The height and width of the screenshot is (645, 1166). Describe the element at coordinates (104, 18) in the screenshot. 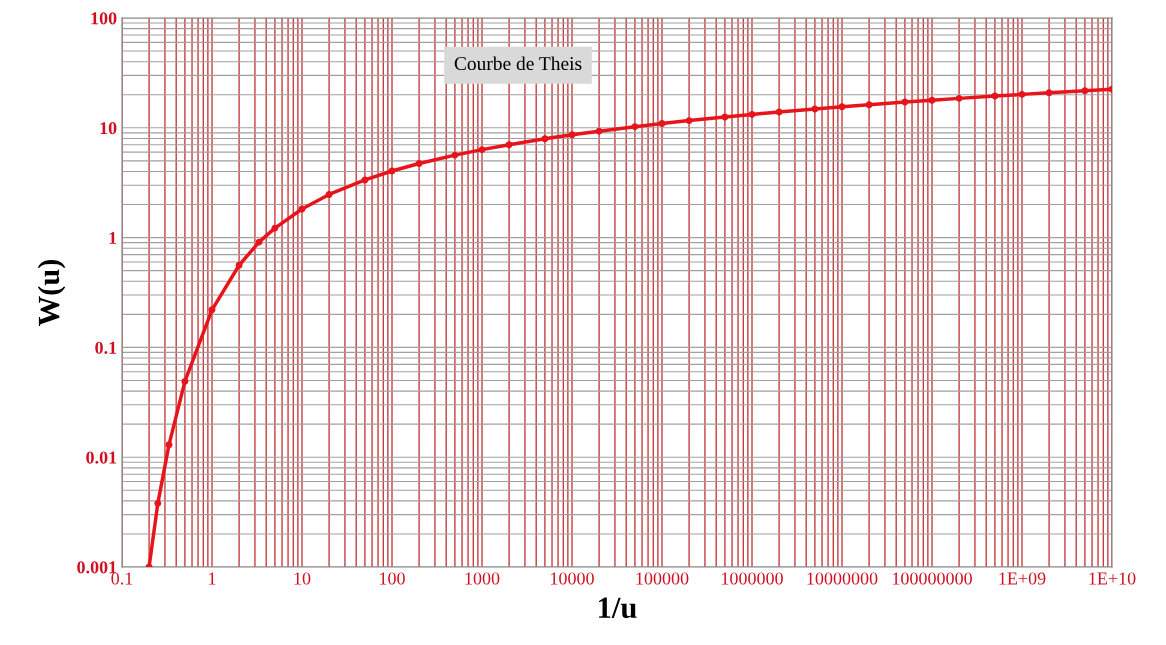

I see `y-tick-label: 100` at that location.